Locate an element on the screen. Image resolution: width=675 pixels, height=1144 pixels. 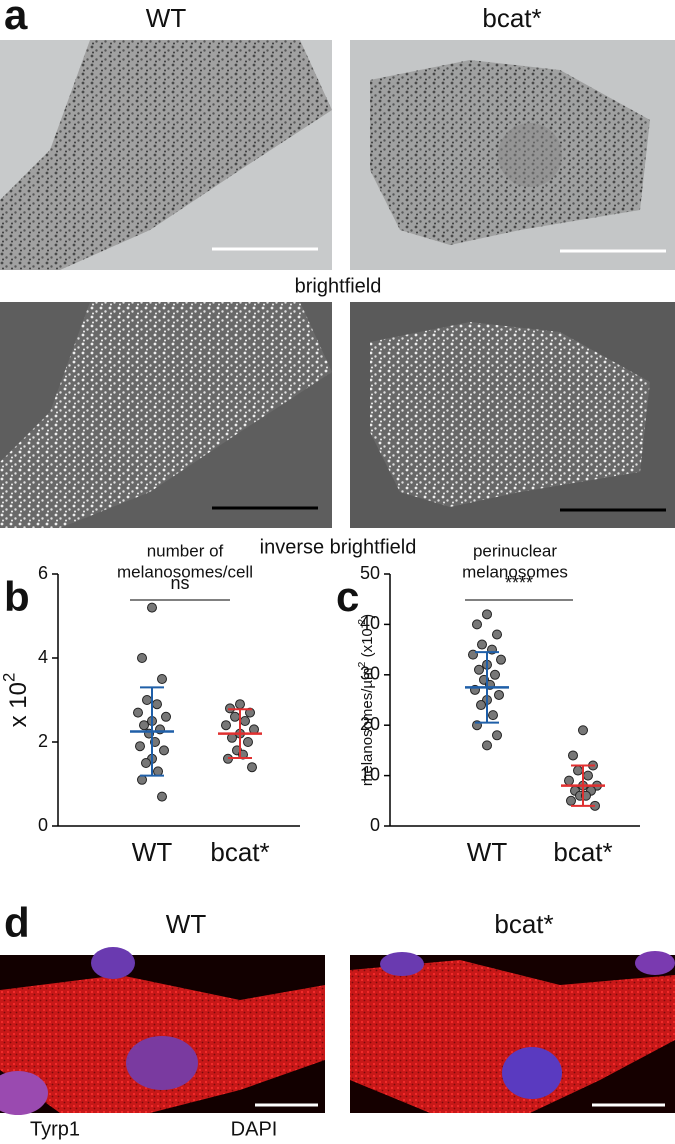
panel-label: c is located at coordinates (347, 596).